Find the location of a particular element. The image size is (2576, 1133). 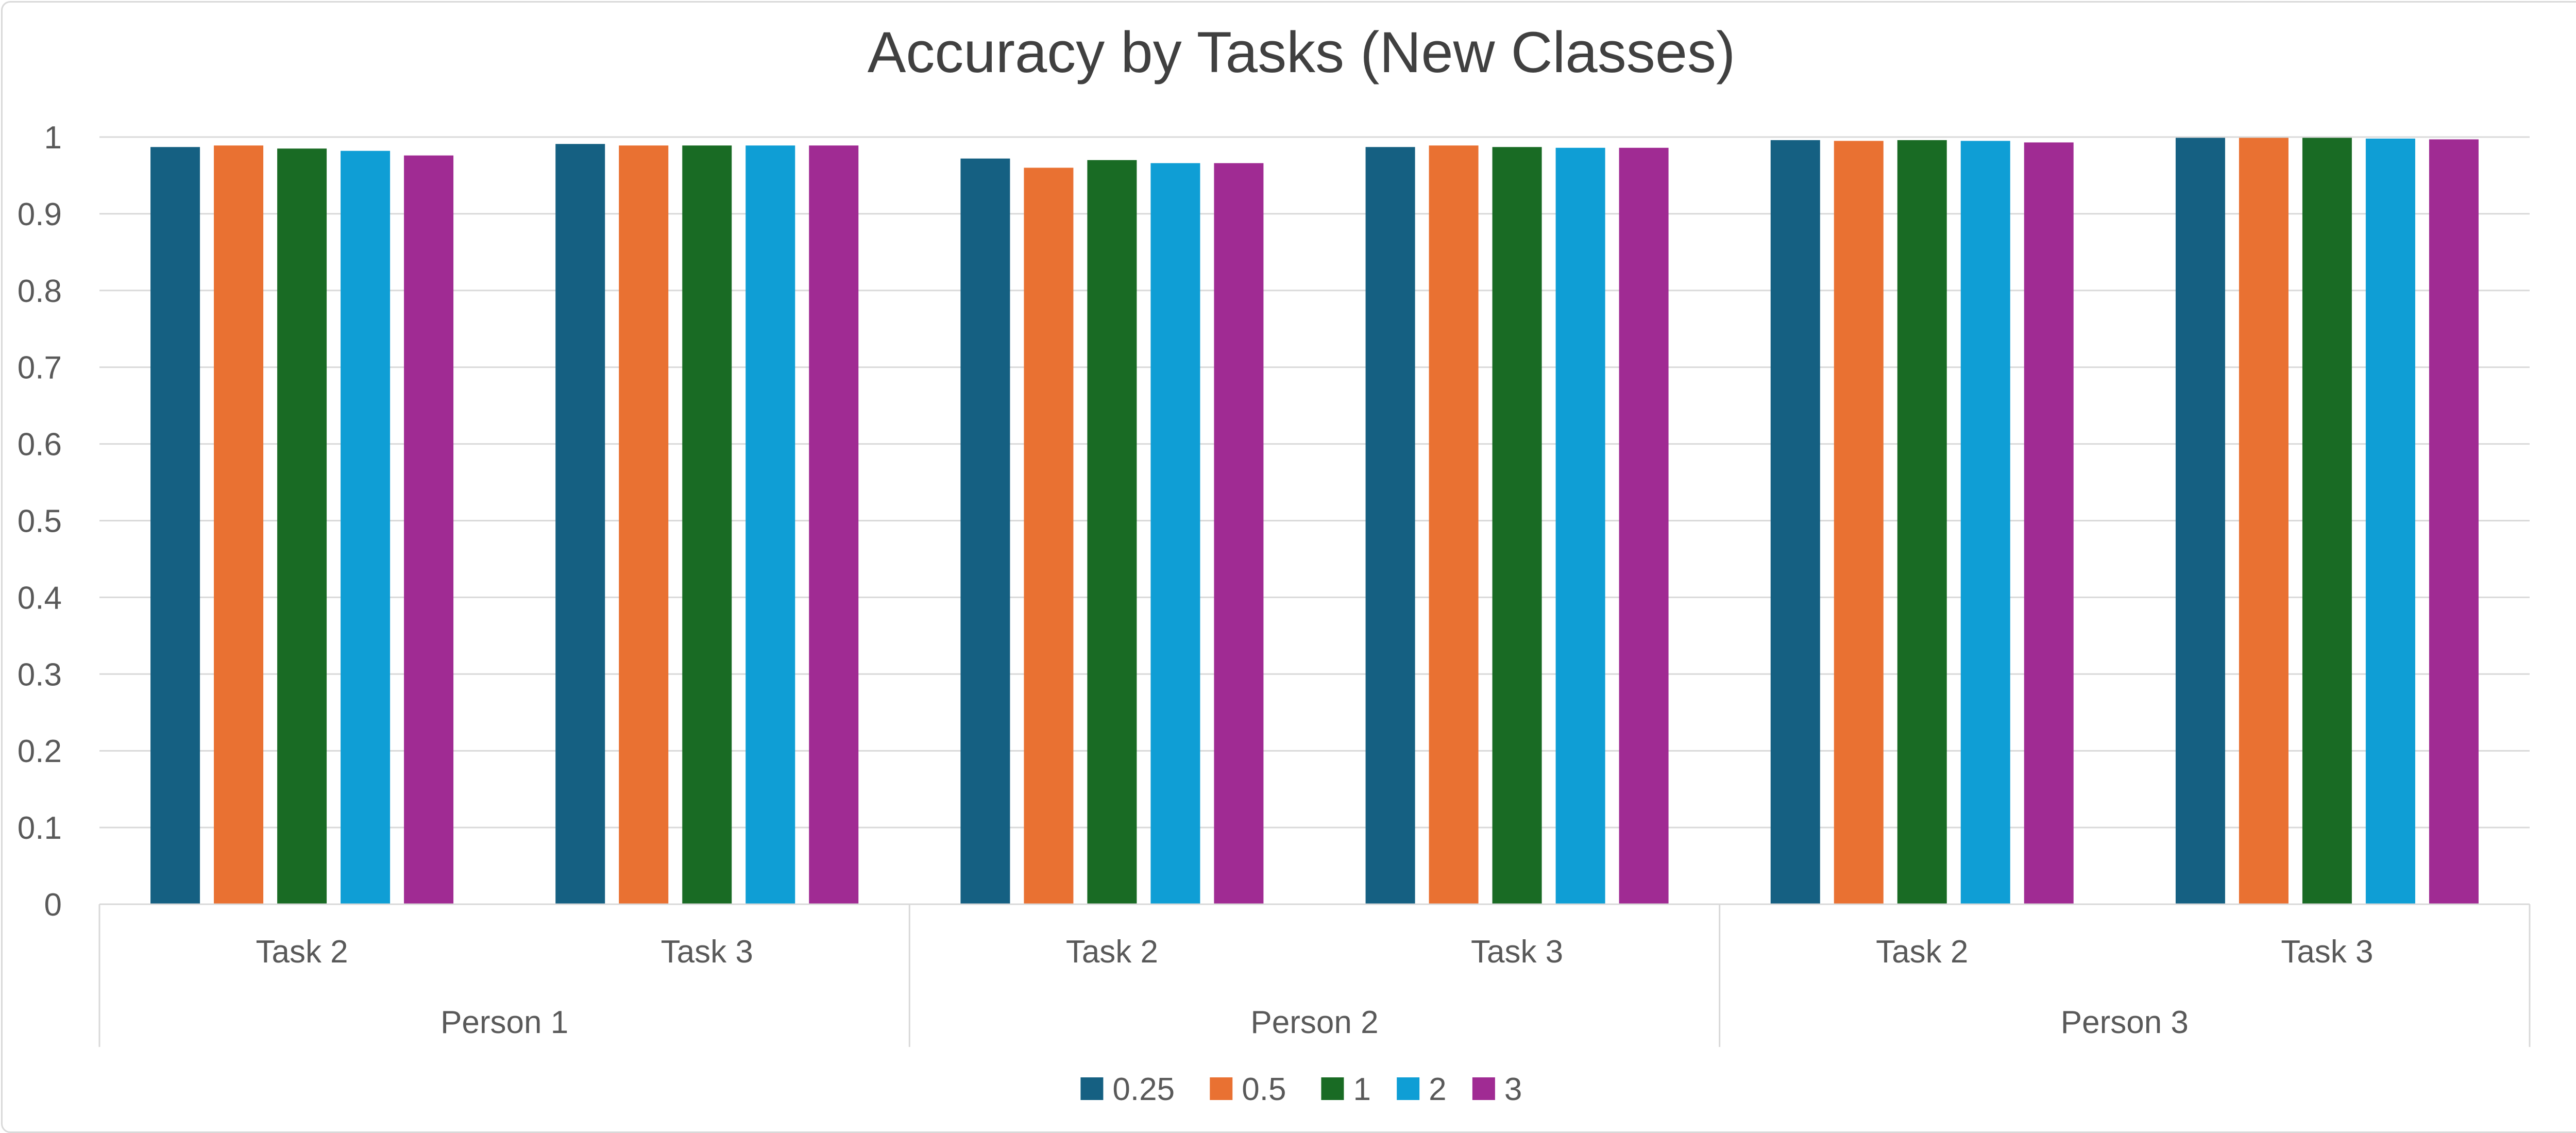

y-tick-label: 0.2 is located at coordinates (40, 751).